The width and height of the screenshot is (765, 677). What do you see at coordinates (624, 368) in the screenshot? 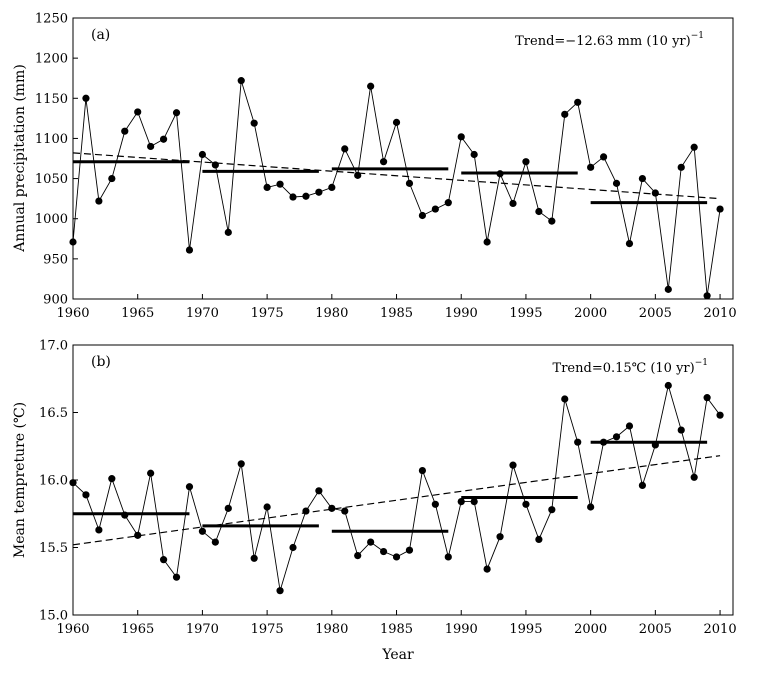
I see `panel-b-trend-text: Trend=0.15℃ (10 yr)` at bounding box center [624, 368].